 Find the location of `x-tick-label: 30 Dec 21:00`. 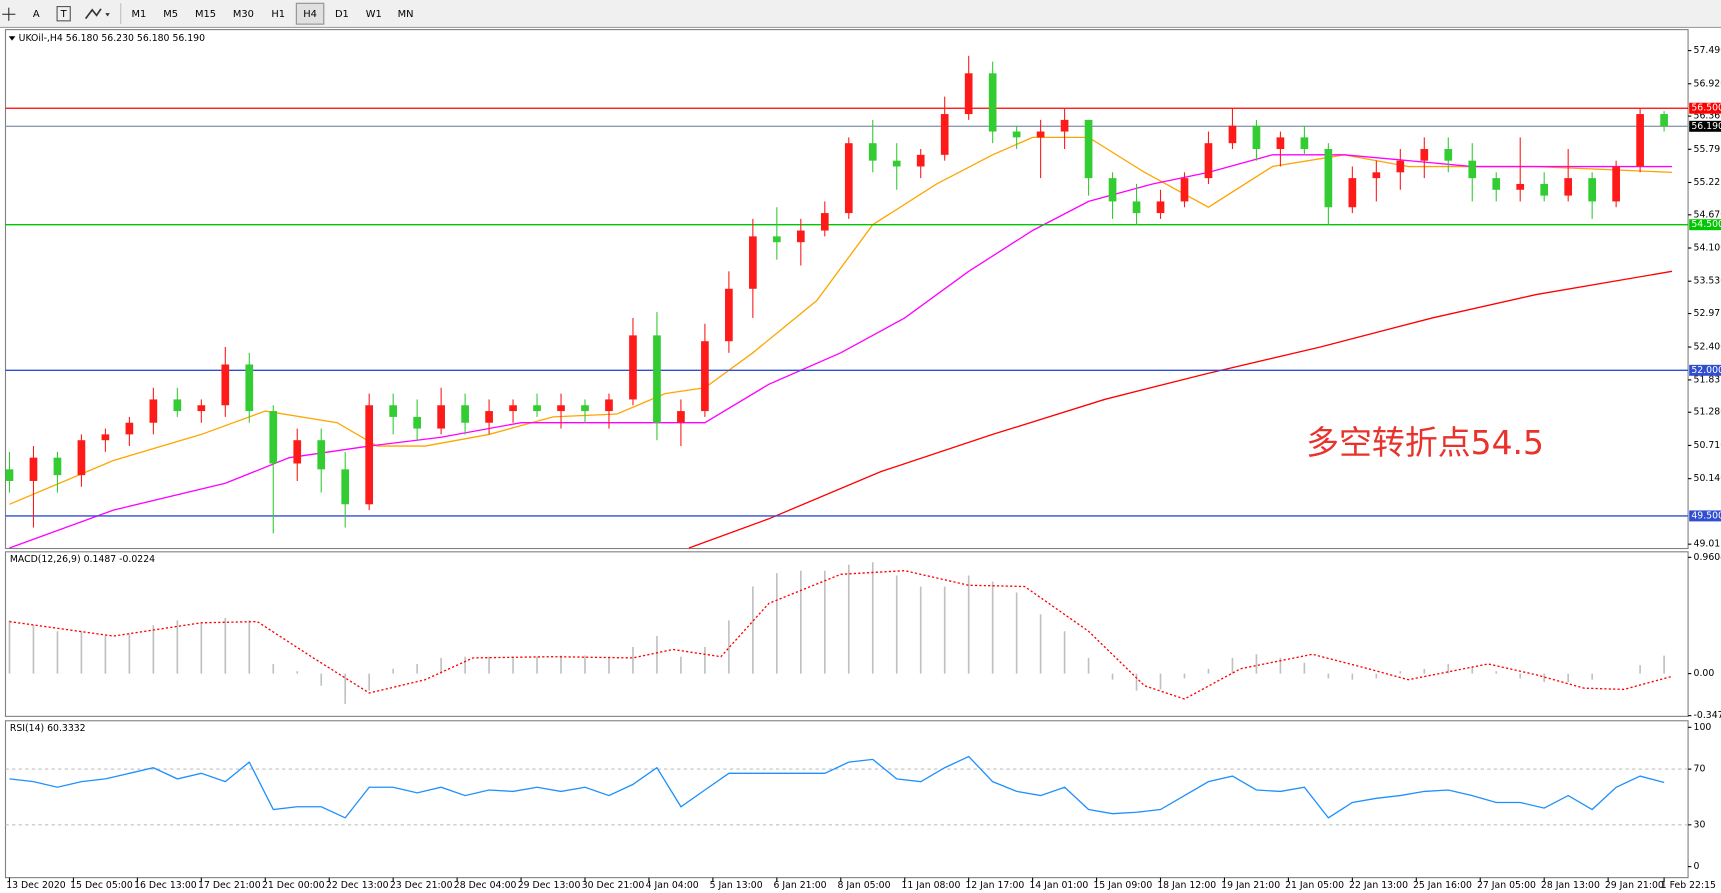

x-tick-label: 30 Dec 21:00 is located at coordinates (613, 885).